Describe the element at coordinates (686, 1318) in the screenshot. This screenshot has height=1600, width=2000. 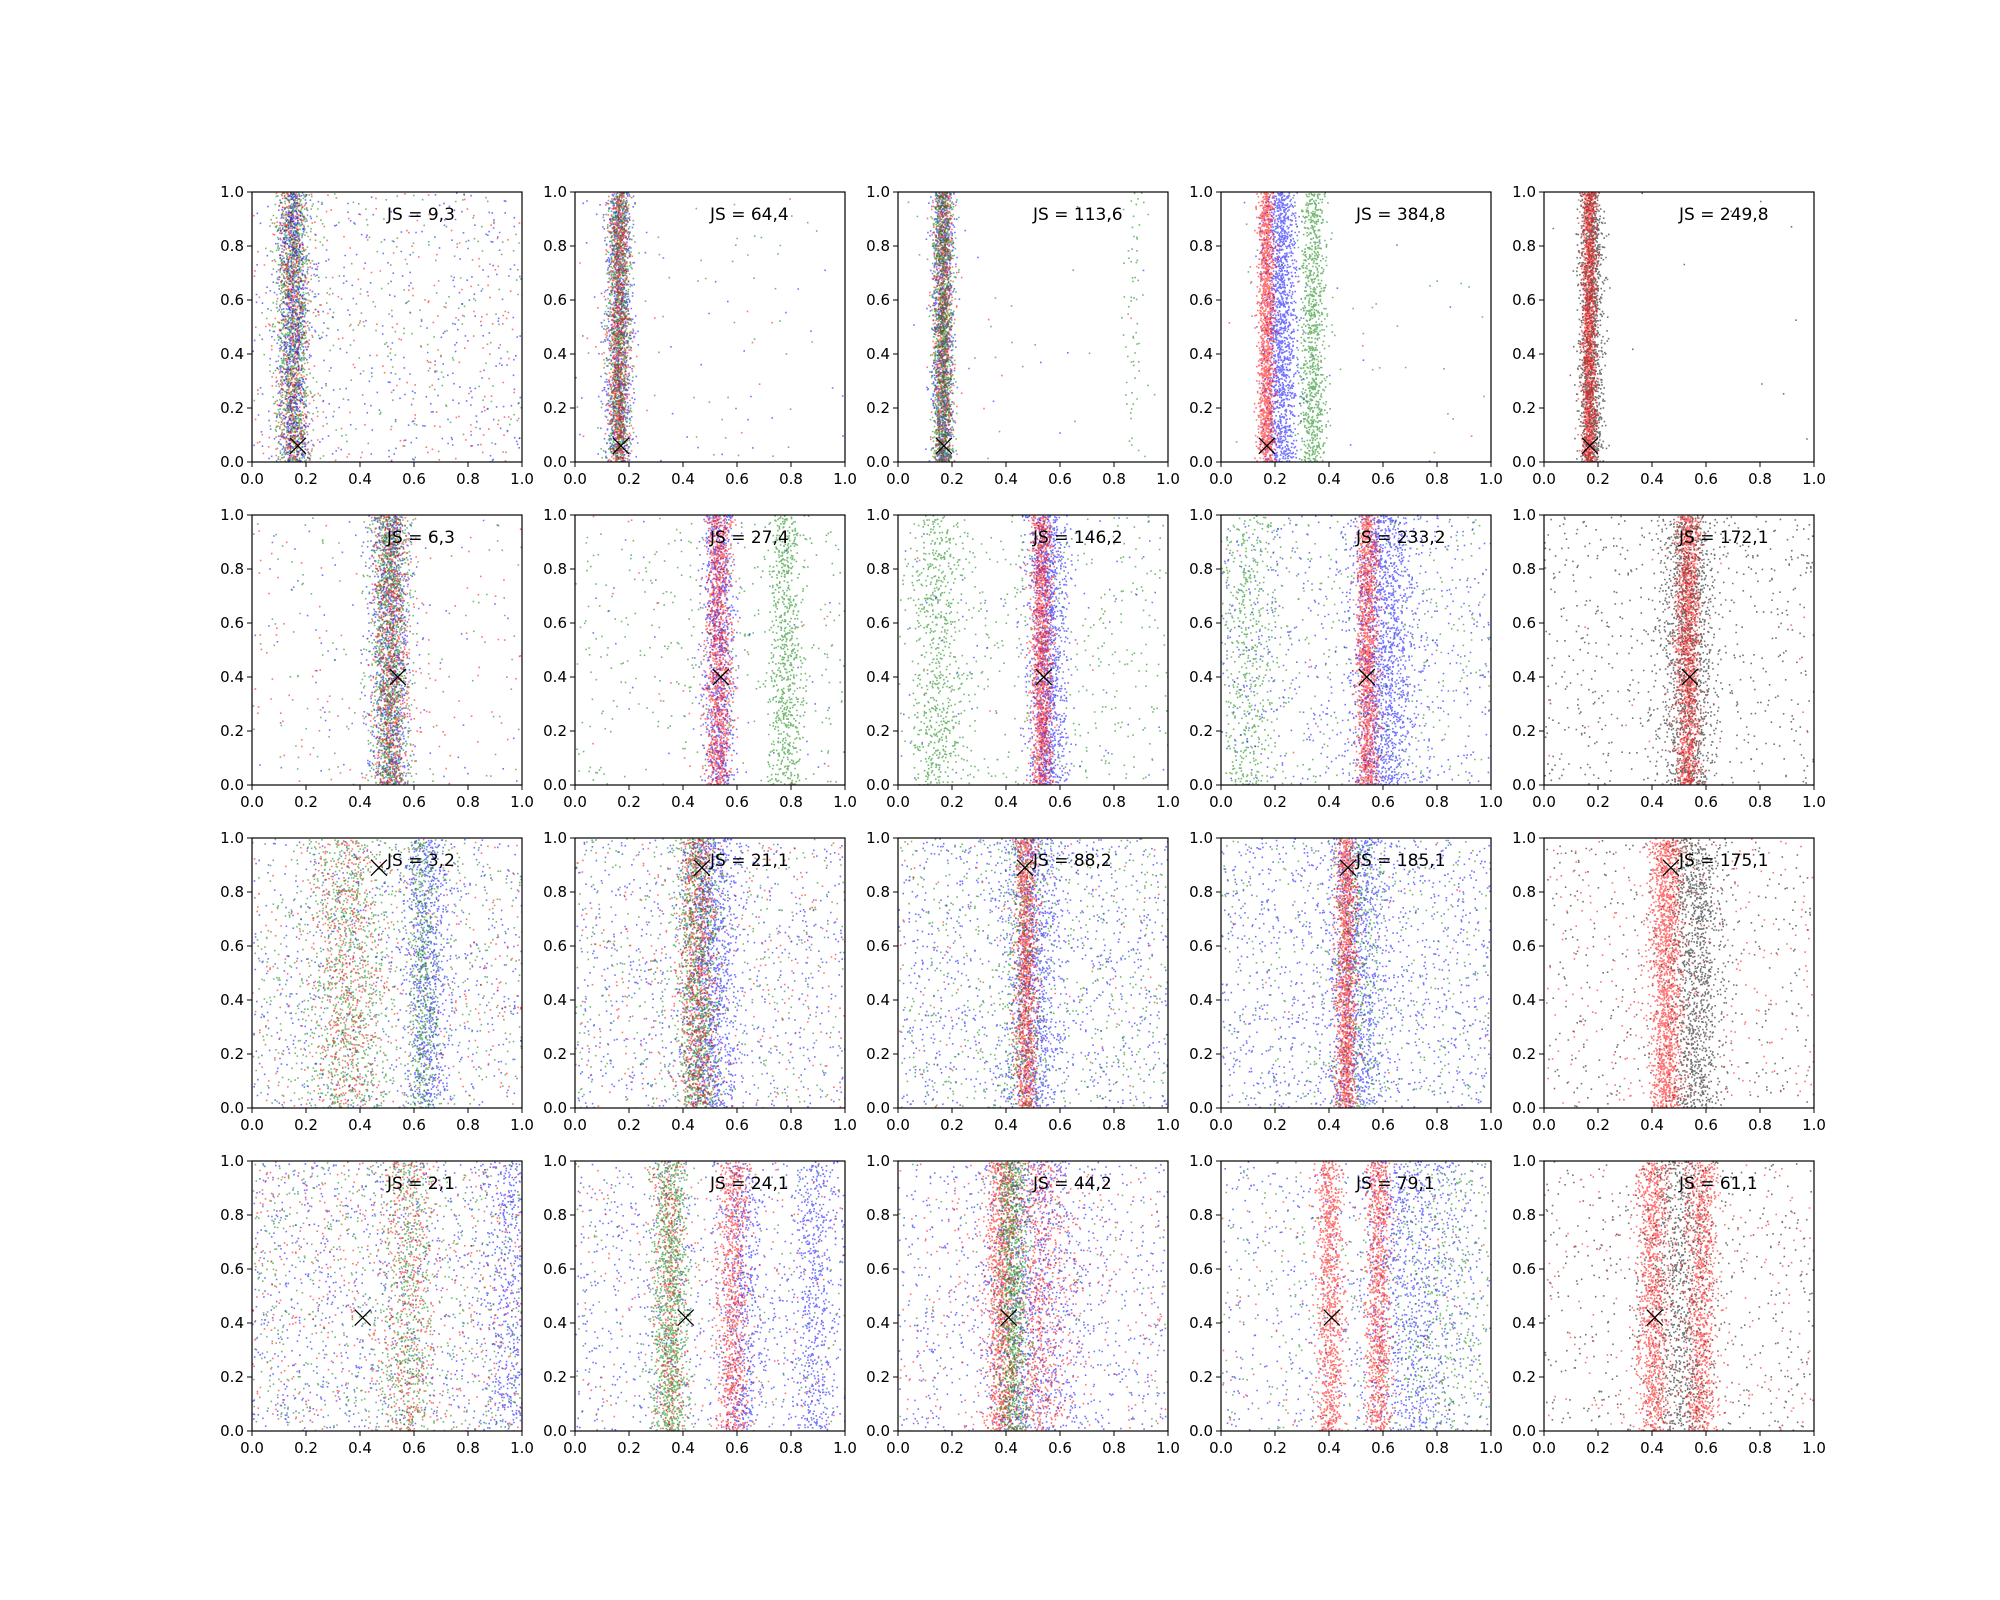
I see `x-marker` at that location.